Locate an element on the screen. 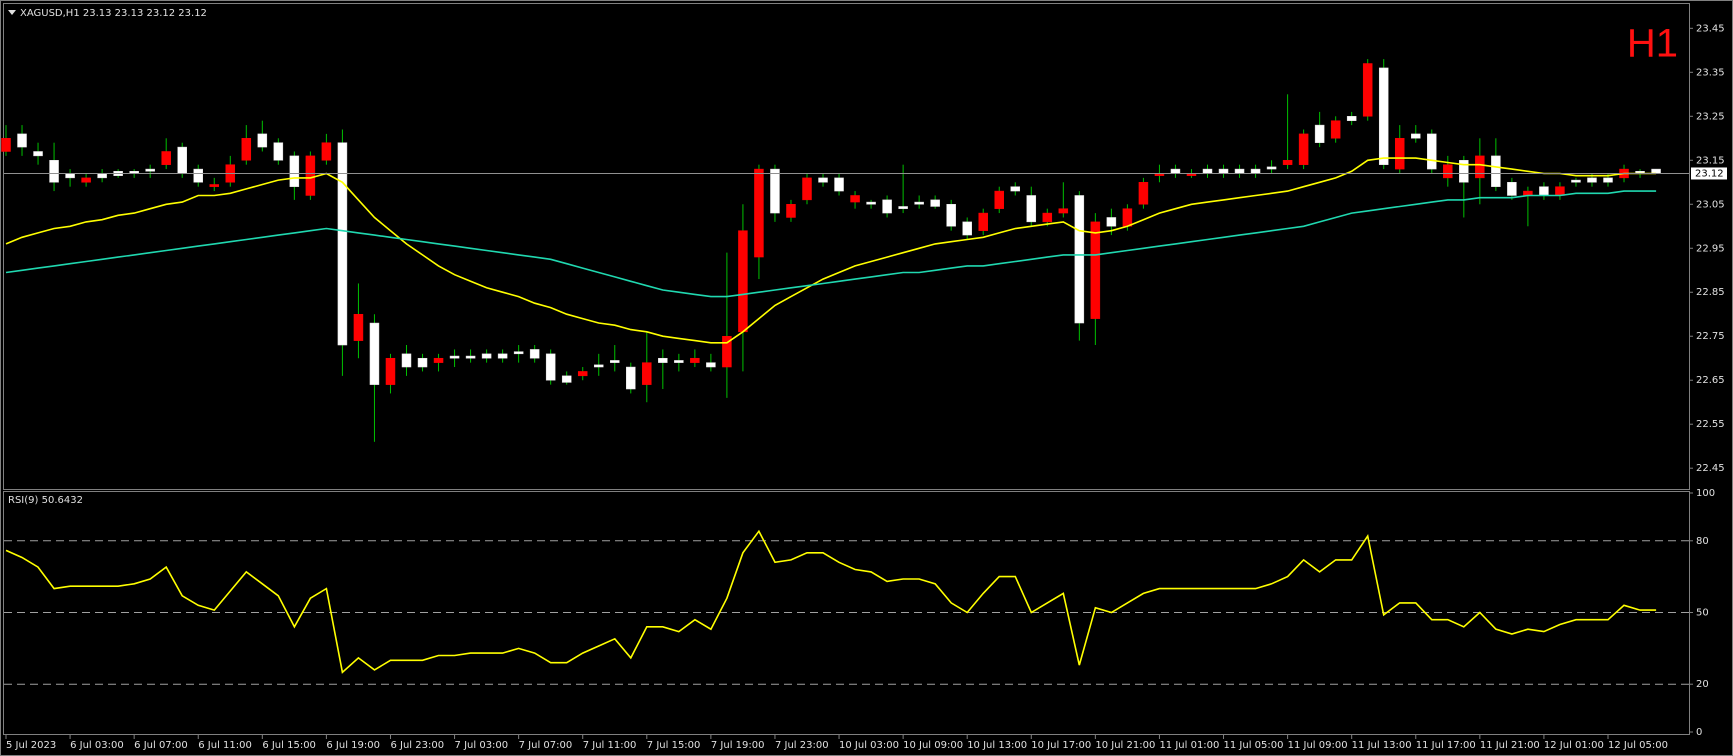 This screenshot has height=756, width=1733. y-tick-label: 20 is located at coordinates (1702, 684).